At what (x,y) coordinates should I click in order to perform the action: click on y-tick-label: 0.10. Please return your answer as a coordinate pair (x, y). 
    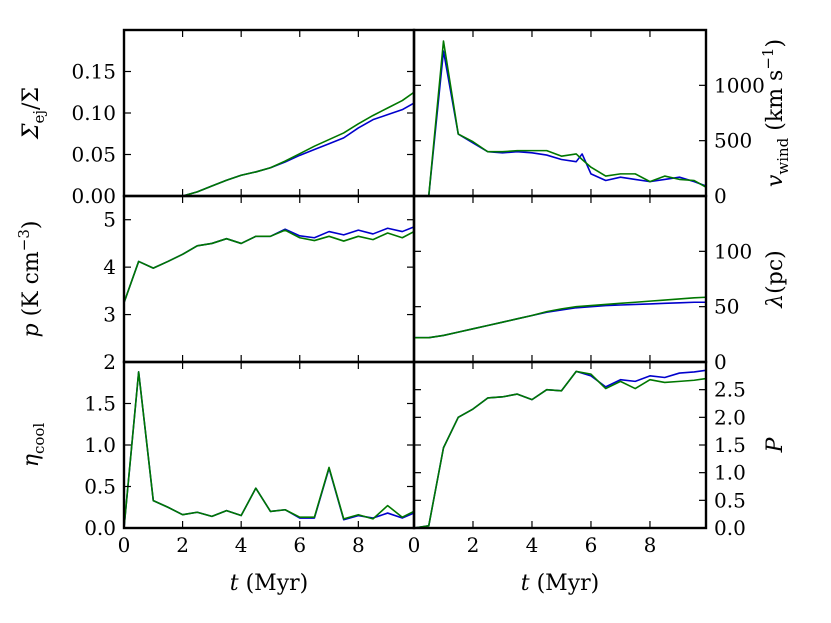
    Looking at the image, I should click on (93, 113).